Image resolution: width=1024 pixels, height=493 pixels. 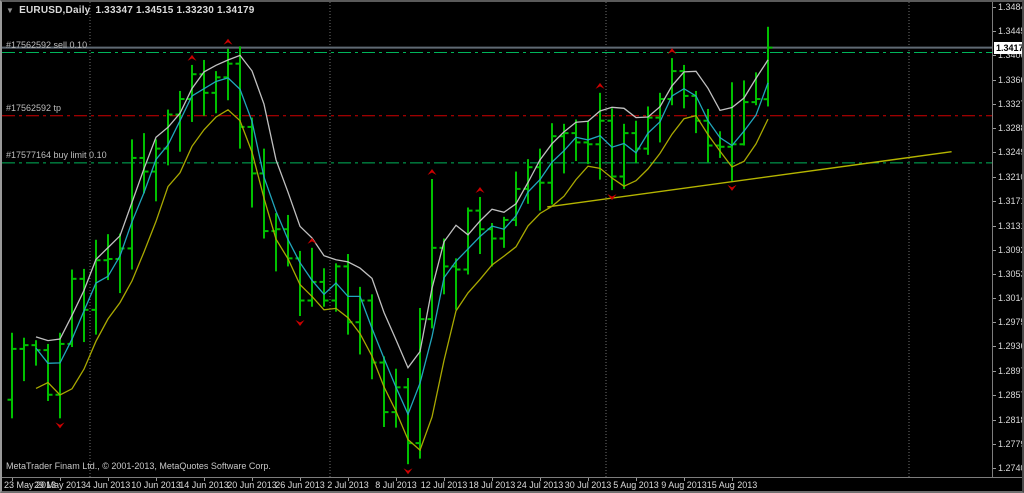 I want to click on date-label: 30 Jul 2013, so click(x=588, y=485).